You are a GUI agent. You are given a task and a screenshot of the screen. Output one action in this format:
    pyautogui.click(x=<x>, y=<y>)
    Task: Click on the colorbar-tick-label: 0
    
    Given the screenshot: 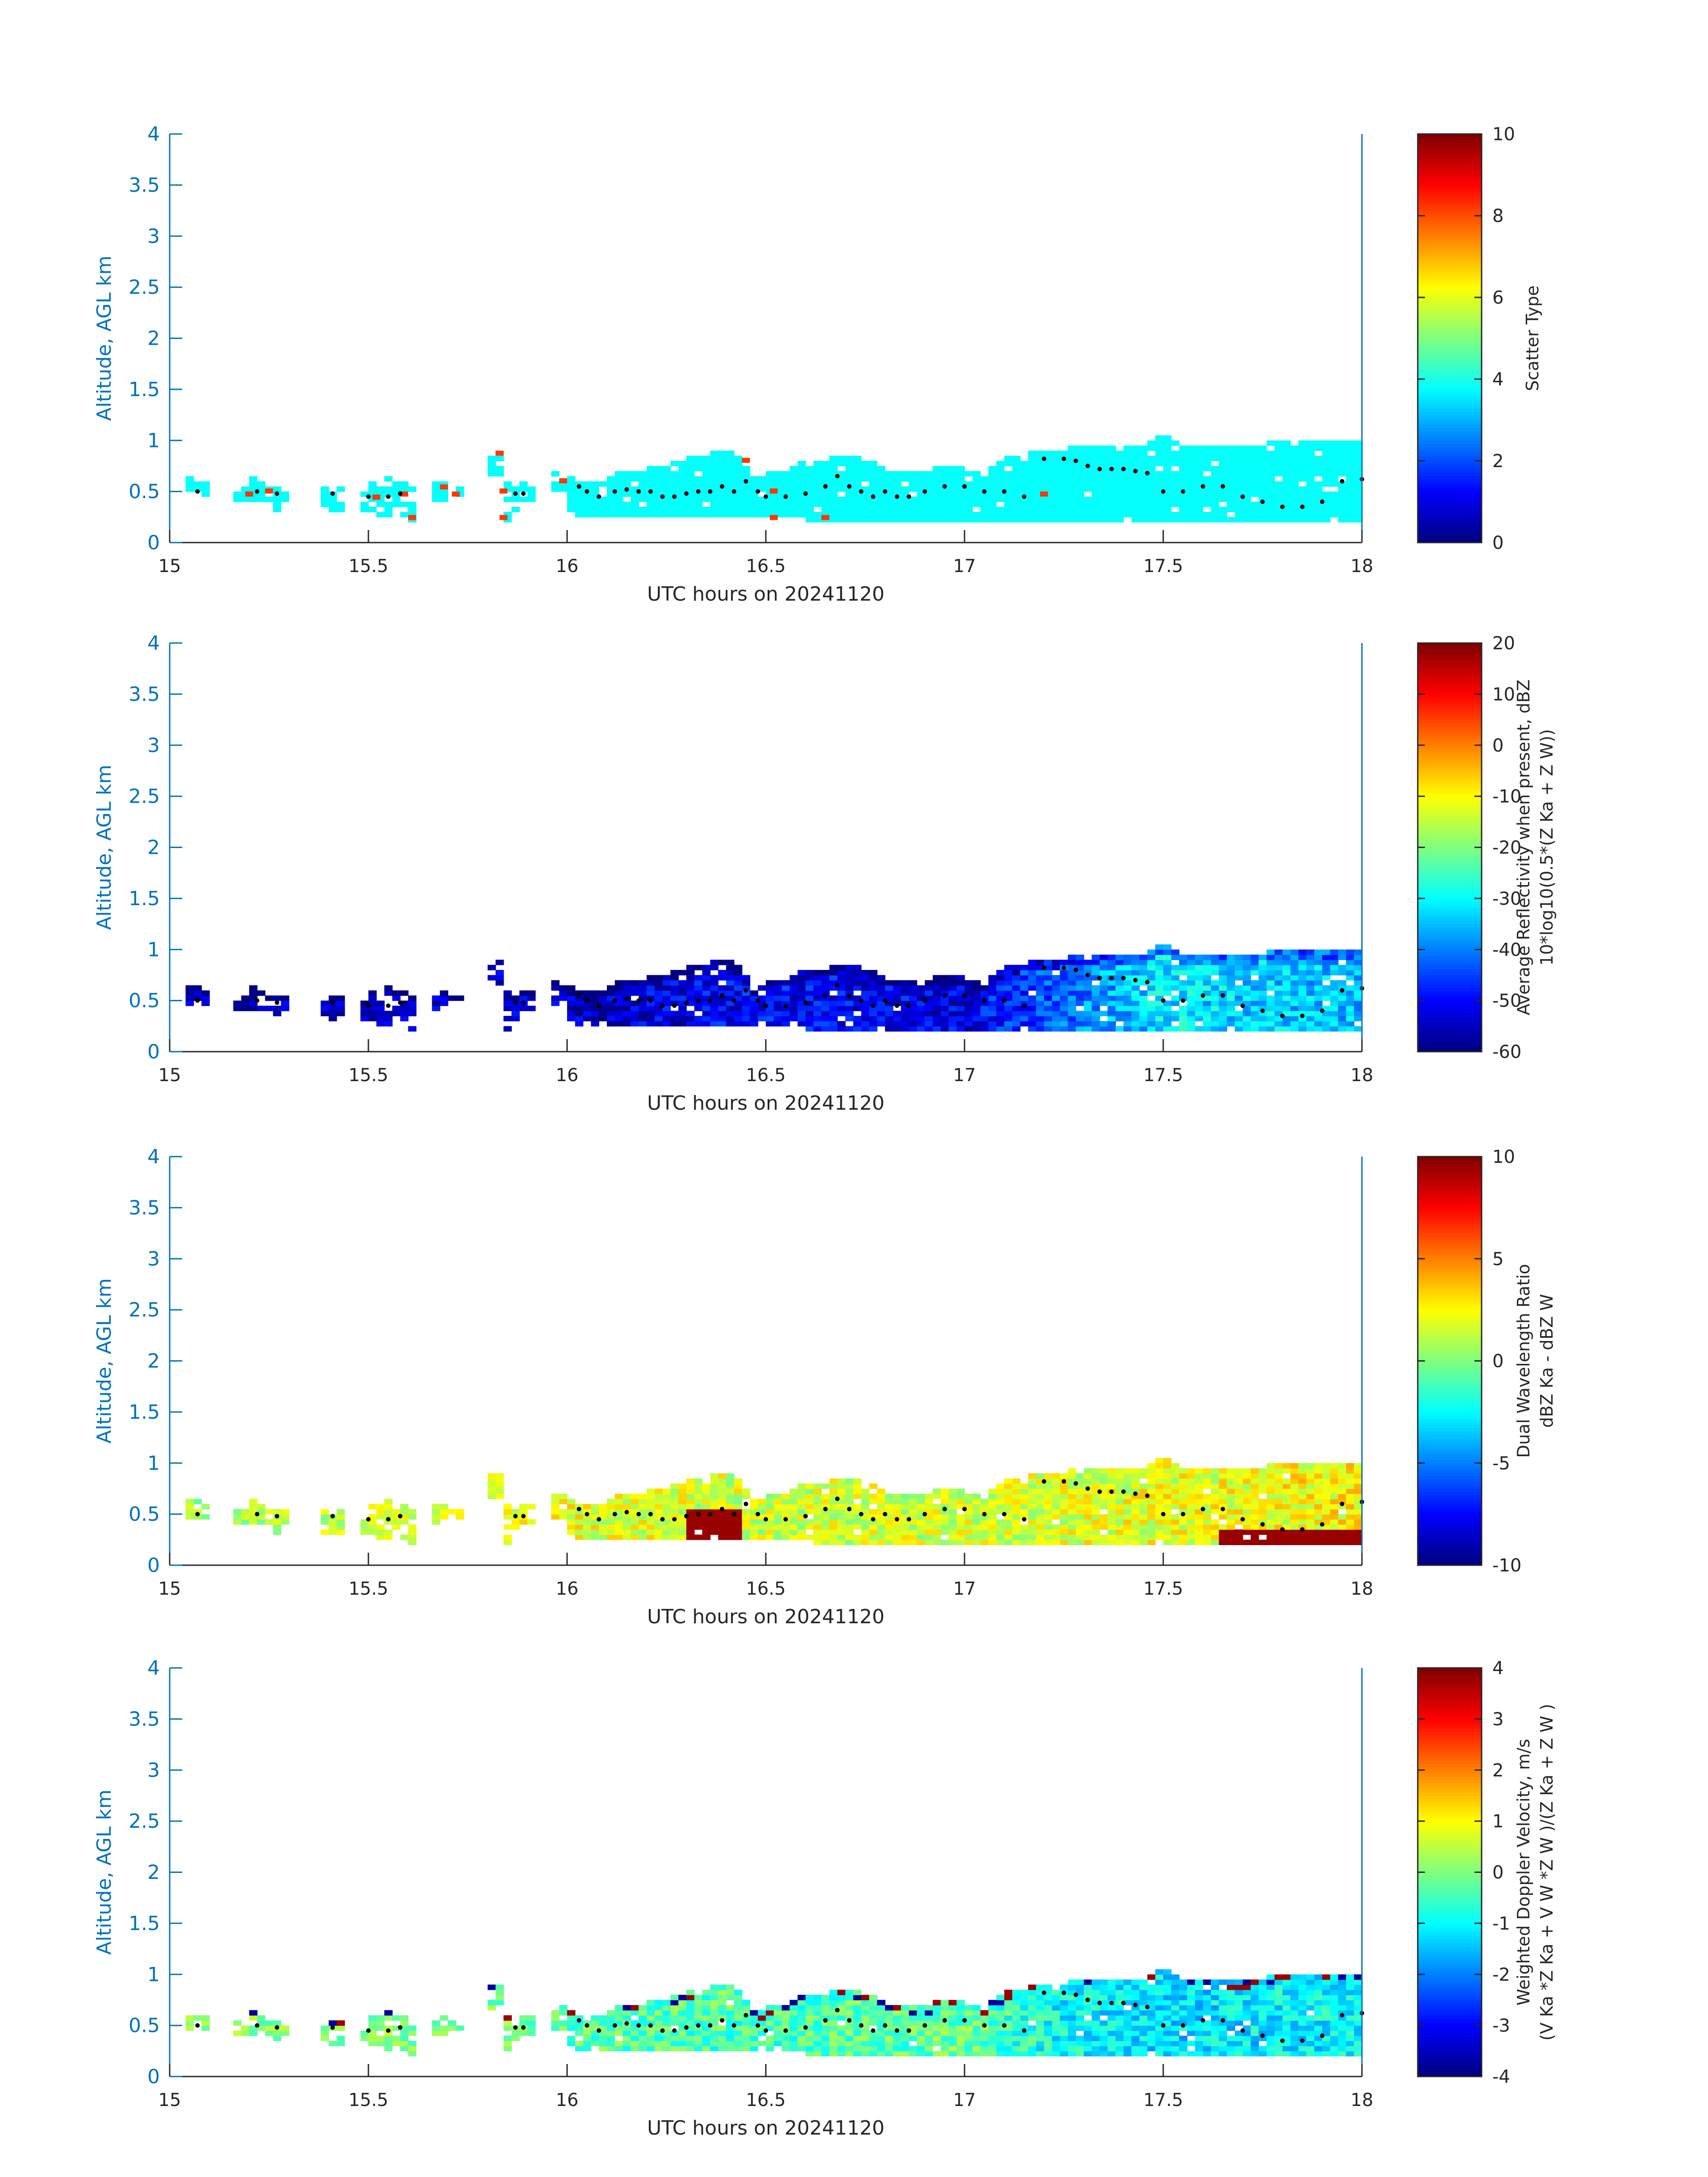 What is the action you would take?
    pyautogui.click(x=1497, y=745)
    